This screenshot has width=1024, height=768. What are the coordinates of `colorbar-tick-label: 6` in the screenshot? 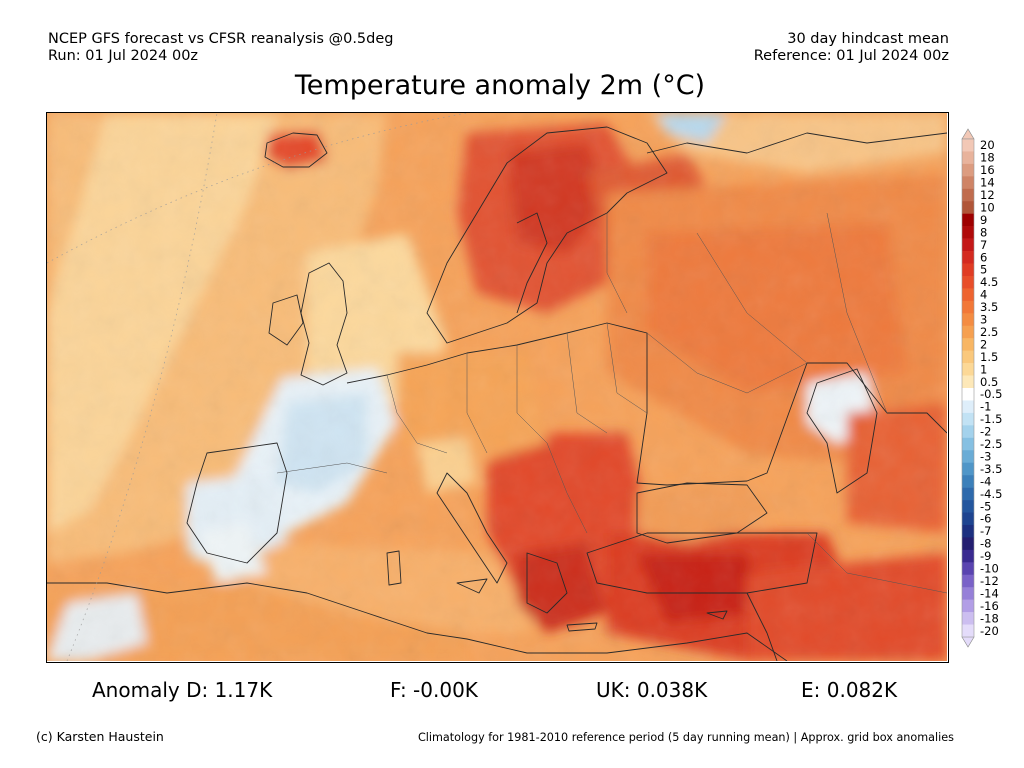 It's located at (983, 257).